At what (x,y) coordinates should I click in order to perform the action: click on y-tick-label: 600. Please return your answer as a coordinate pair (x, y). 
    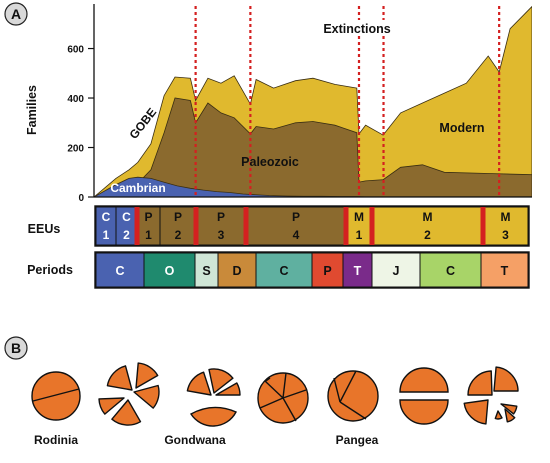
    Looking at the image, I should click on (75, 50).